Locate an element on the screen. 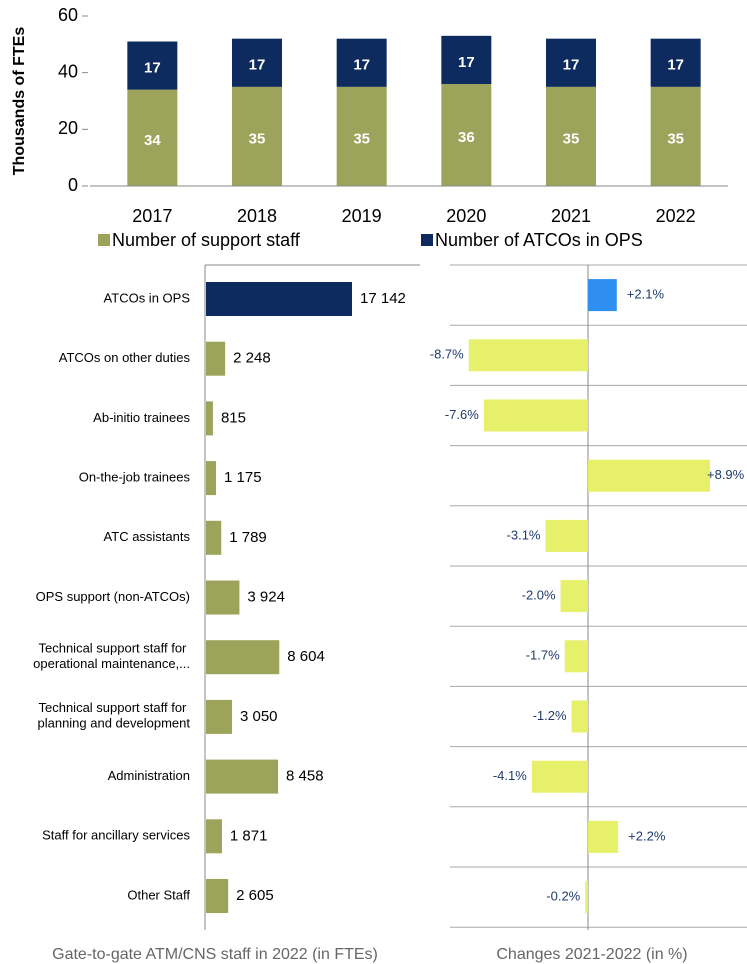 Image resolution: width=747 pixels, height=964 pixels. value-label: -1.7% is located at coordinates (543, 655).